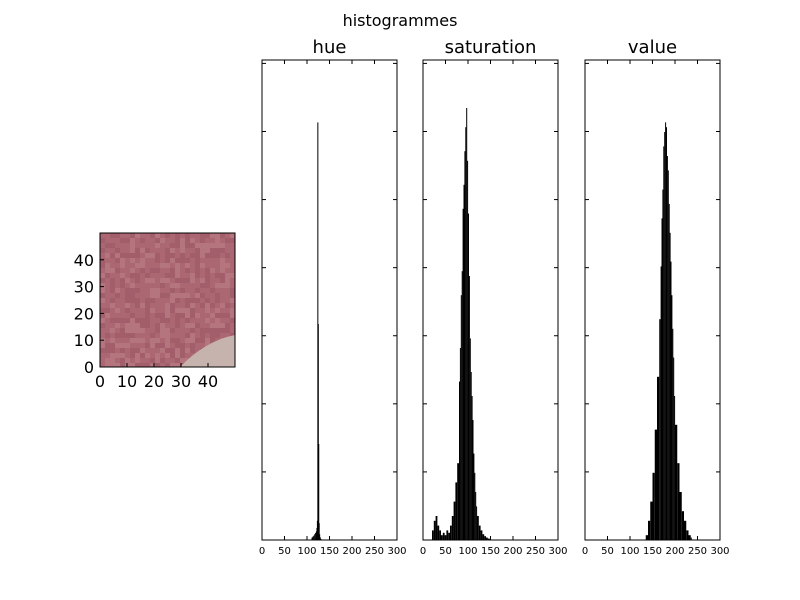  I want to click on hue-bar, so click(319, 492).